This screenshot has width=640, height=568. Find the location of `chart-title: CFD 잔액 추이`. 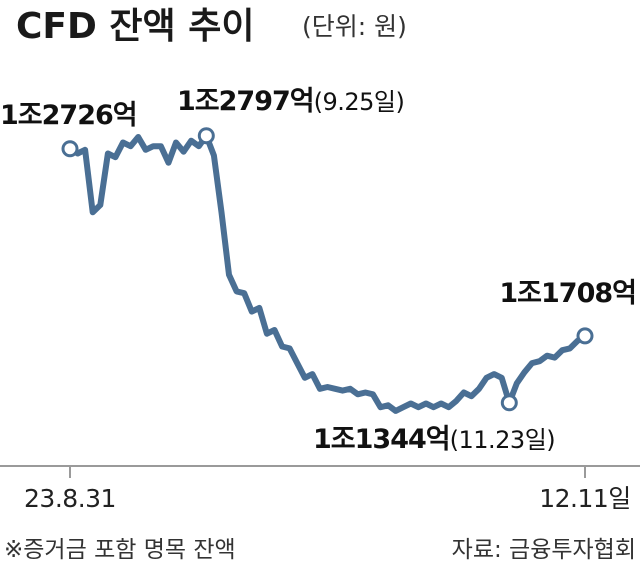

chart-title: CFD 잔액 추이 is located at coordinates (135, 26).